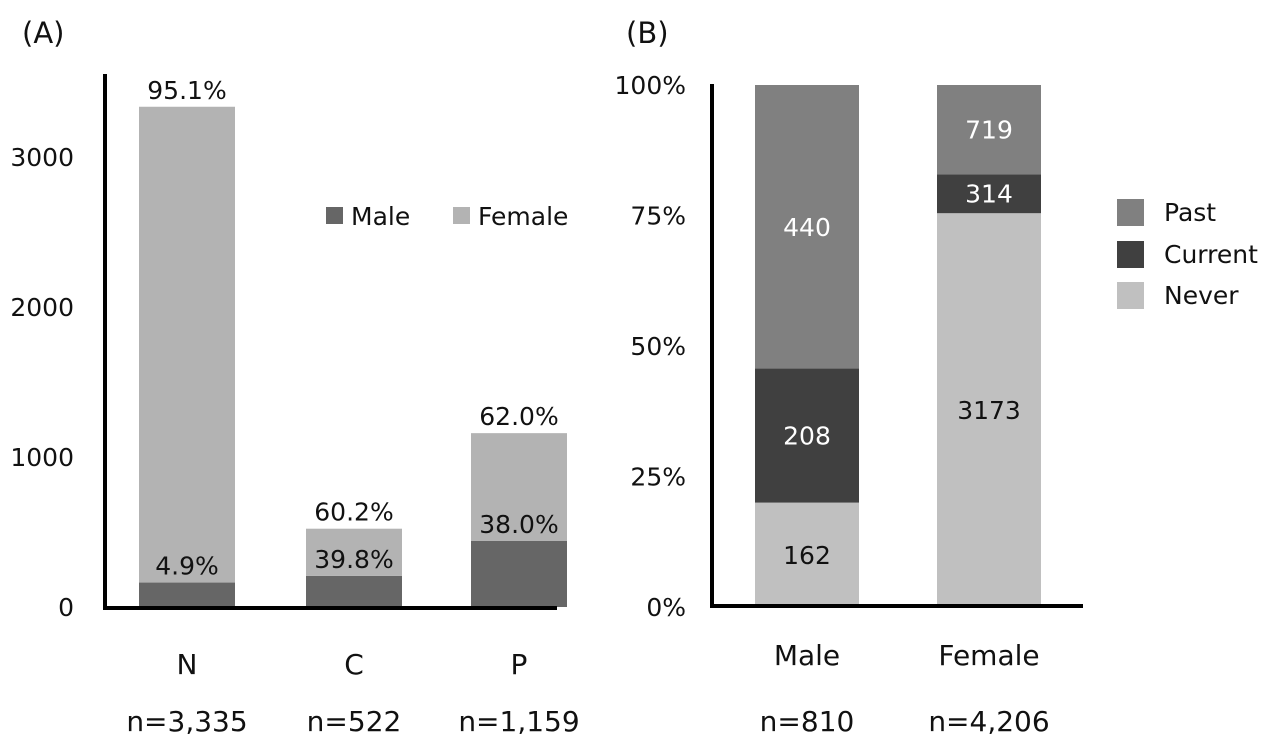 The width and height of the screenshot is (1277, 739). Describe the element at coordinates (187, 566) in the screenshot. I see `data-label-a-n-male: 4.9%` at that location.